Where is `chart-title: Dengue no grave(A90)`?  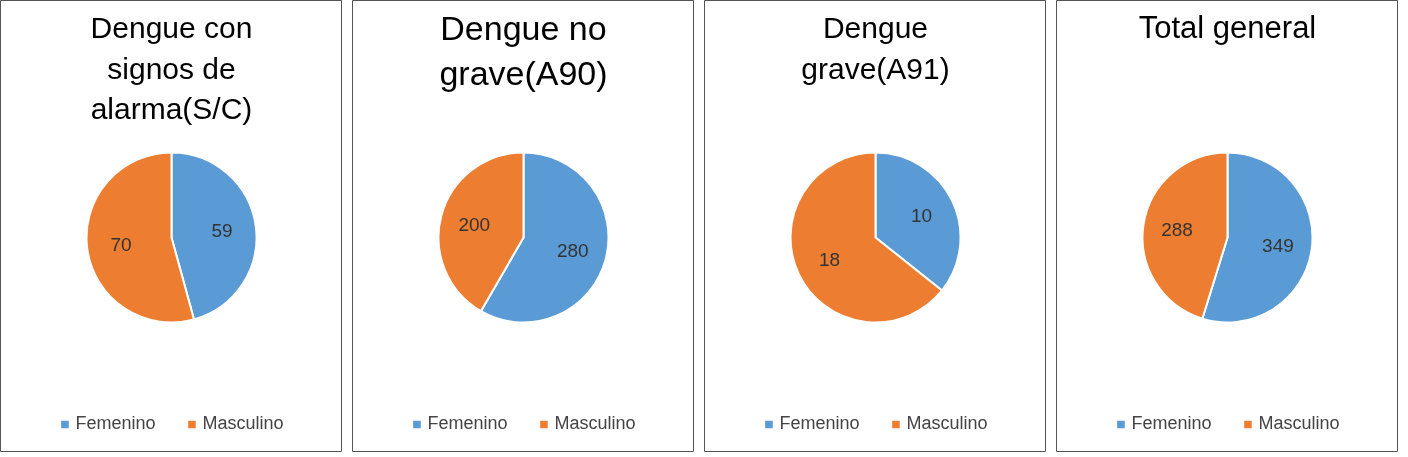 chart-title: Dengue no grave(A90) is located at coordinates (523, 50).